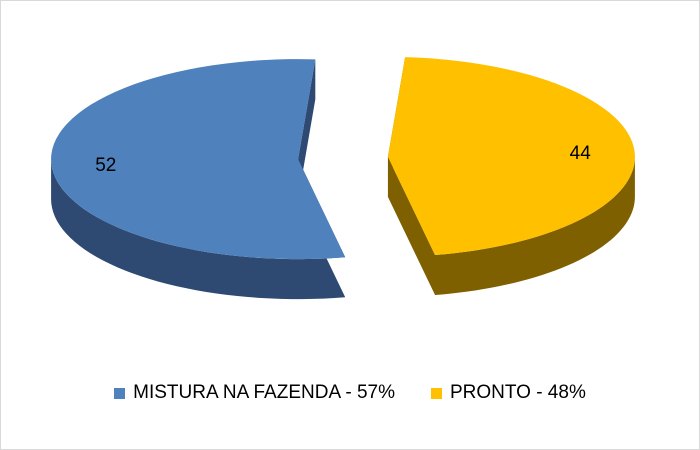 This screenshot has height=450, width=700. I want to click on data-label-mistura: 52, so click(105, 165).